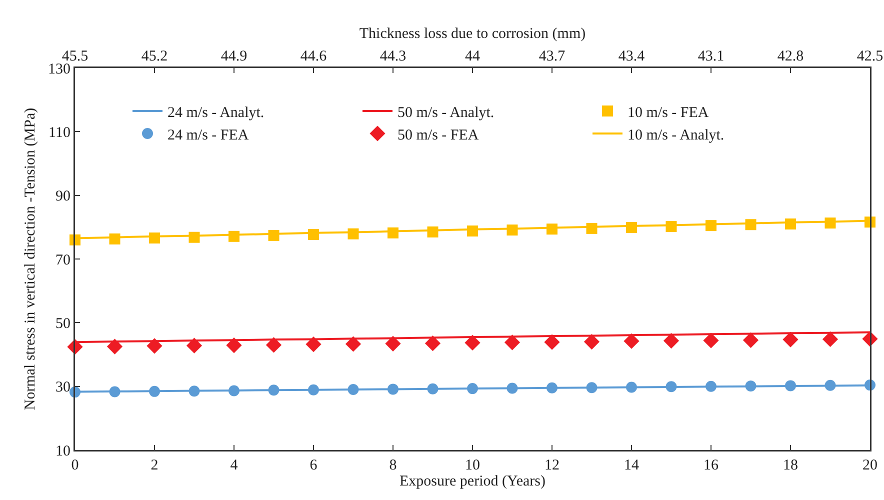 This screenshot has height=500, width=884. Describe the element at coordinates (472, 466) in the screenshot. I see `x-tick-label: 10` at that location.